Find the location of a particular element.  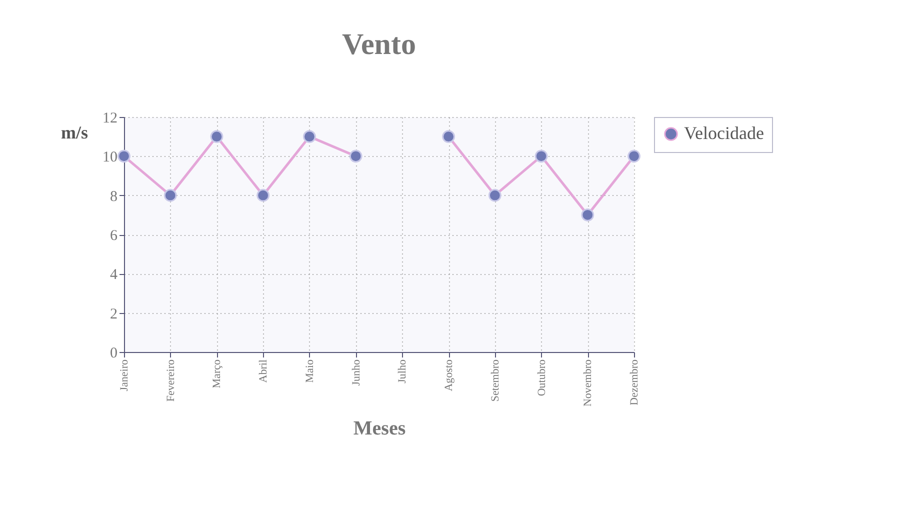

y-tick-label: 0 is located at coordinates (114, 354).